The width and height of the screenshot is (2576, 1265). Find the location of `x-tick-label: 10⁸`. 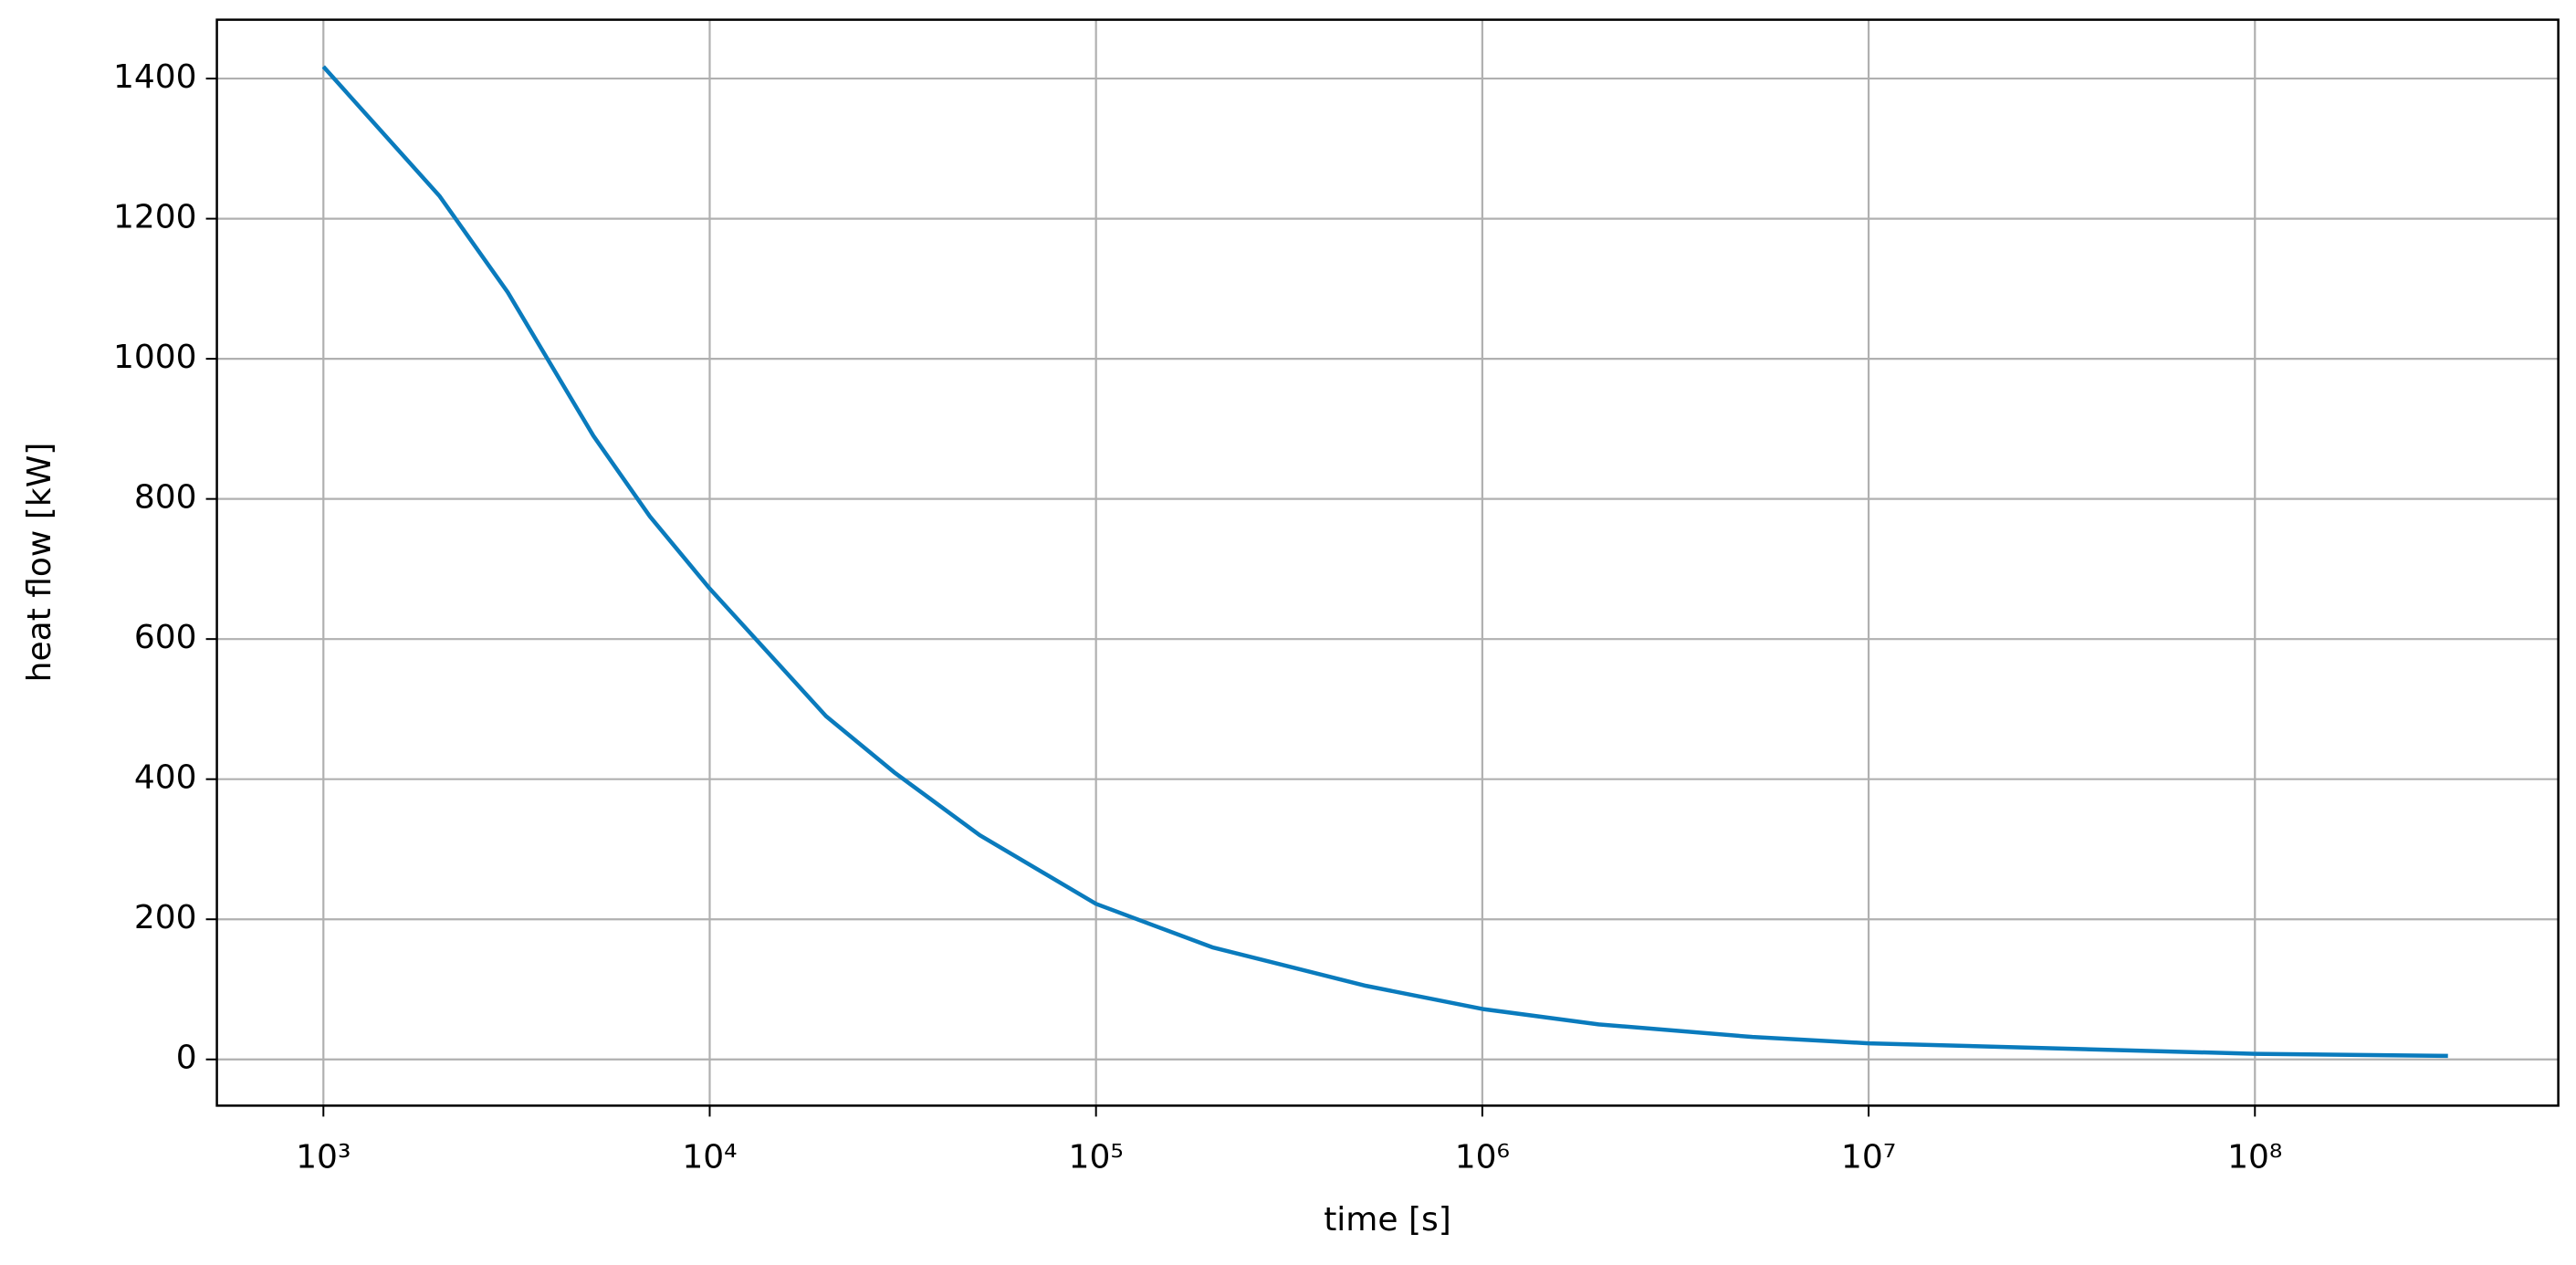

x-tick-label: 10⁸ is located at coordinates (2254, 1157).